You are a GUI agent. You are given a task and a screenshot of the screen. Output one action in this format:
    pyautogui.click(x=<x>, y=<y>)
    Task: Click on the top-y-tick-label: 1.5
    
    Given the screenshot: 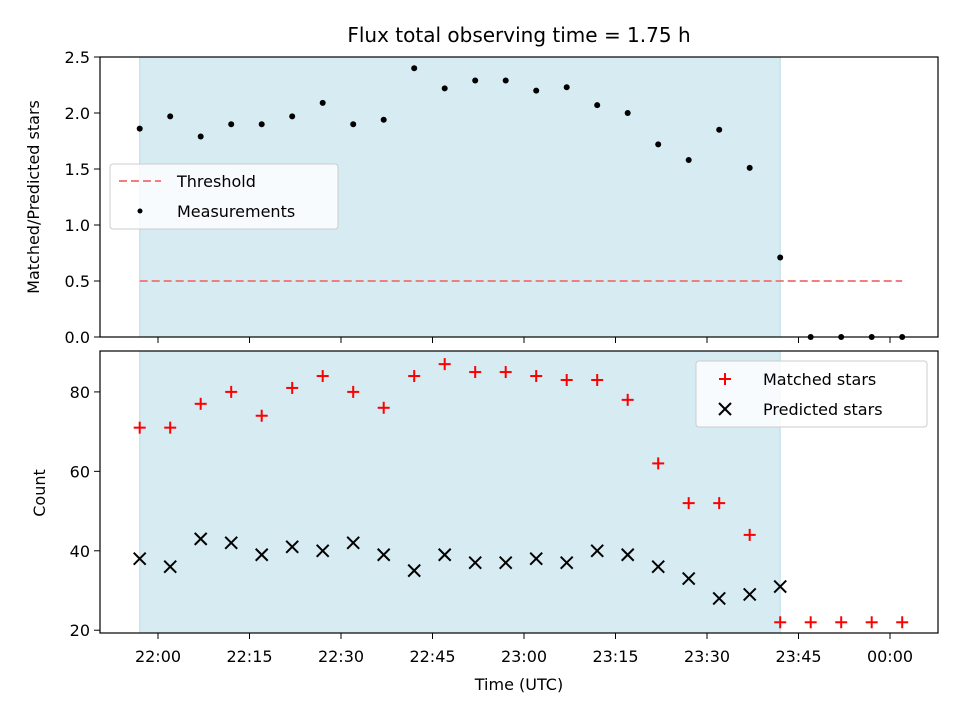 What is the action you would take?
    pyautogui.click(x=77, y=169)
    